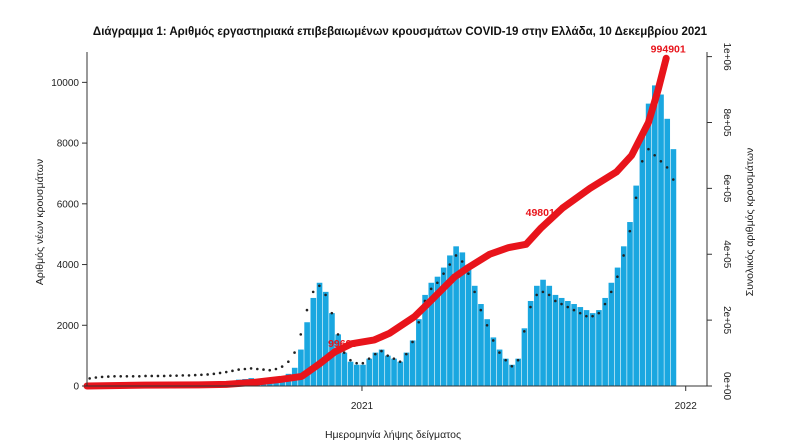 Image resolution: width=800 pixels, height=448 pixels. I want to click on y-left-axis: 0 2000 4000 6000 8000 10000, so click(69, 235).